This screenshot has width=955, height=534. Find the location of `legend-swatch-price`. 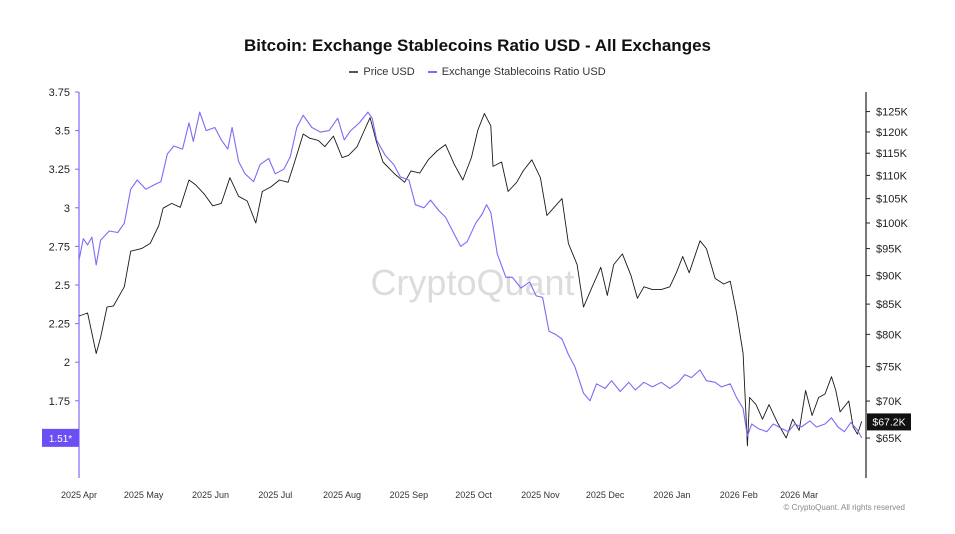

legend-swatch-price is located at coordinates (354, 72).